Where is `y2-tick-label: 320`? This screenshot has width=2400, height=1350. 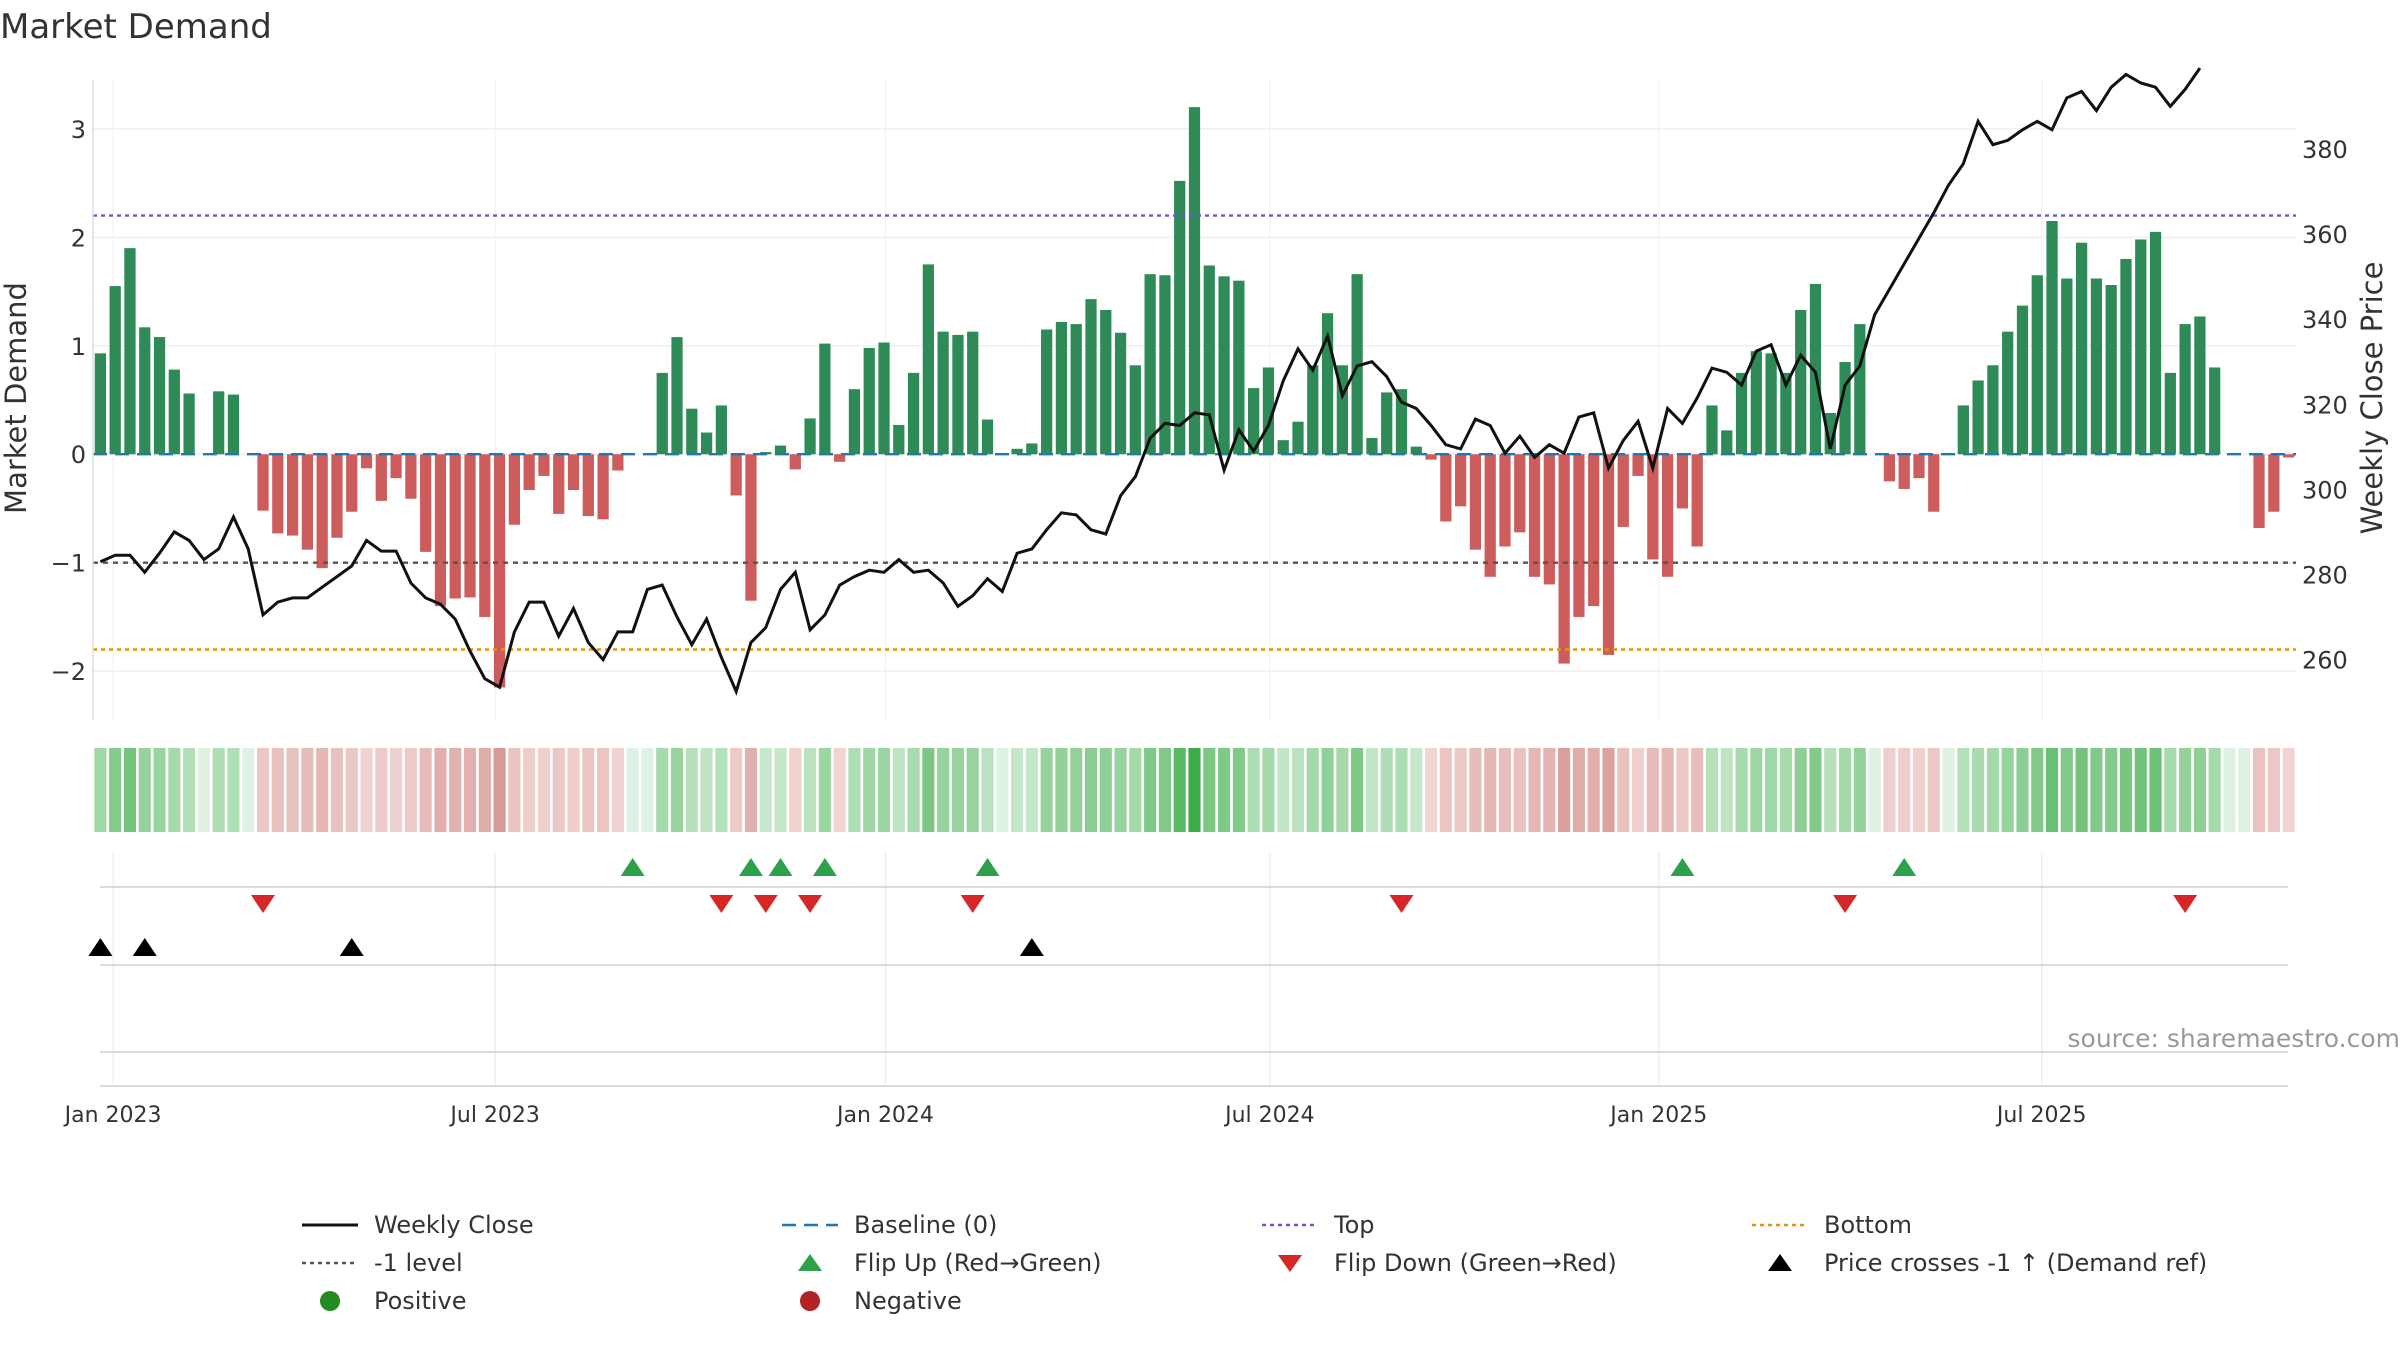
y2-tick-label: 320 is located at coordinates (2325, 405).